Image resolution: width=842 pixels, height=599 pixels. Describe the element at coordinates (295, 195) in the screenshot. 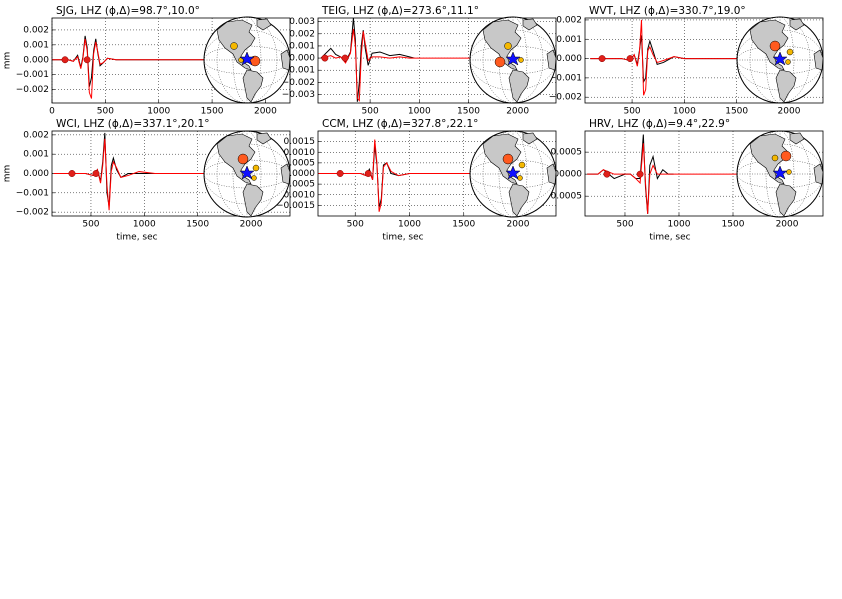

I see `y-tick-label: −0.0010` at that location.